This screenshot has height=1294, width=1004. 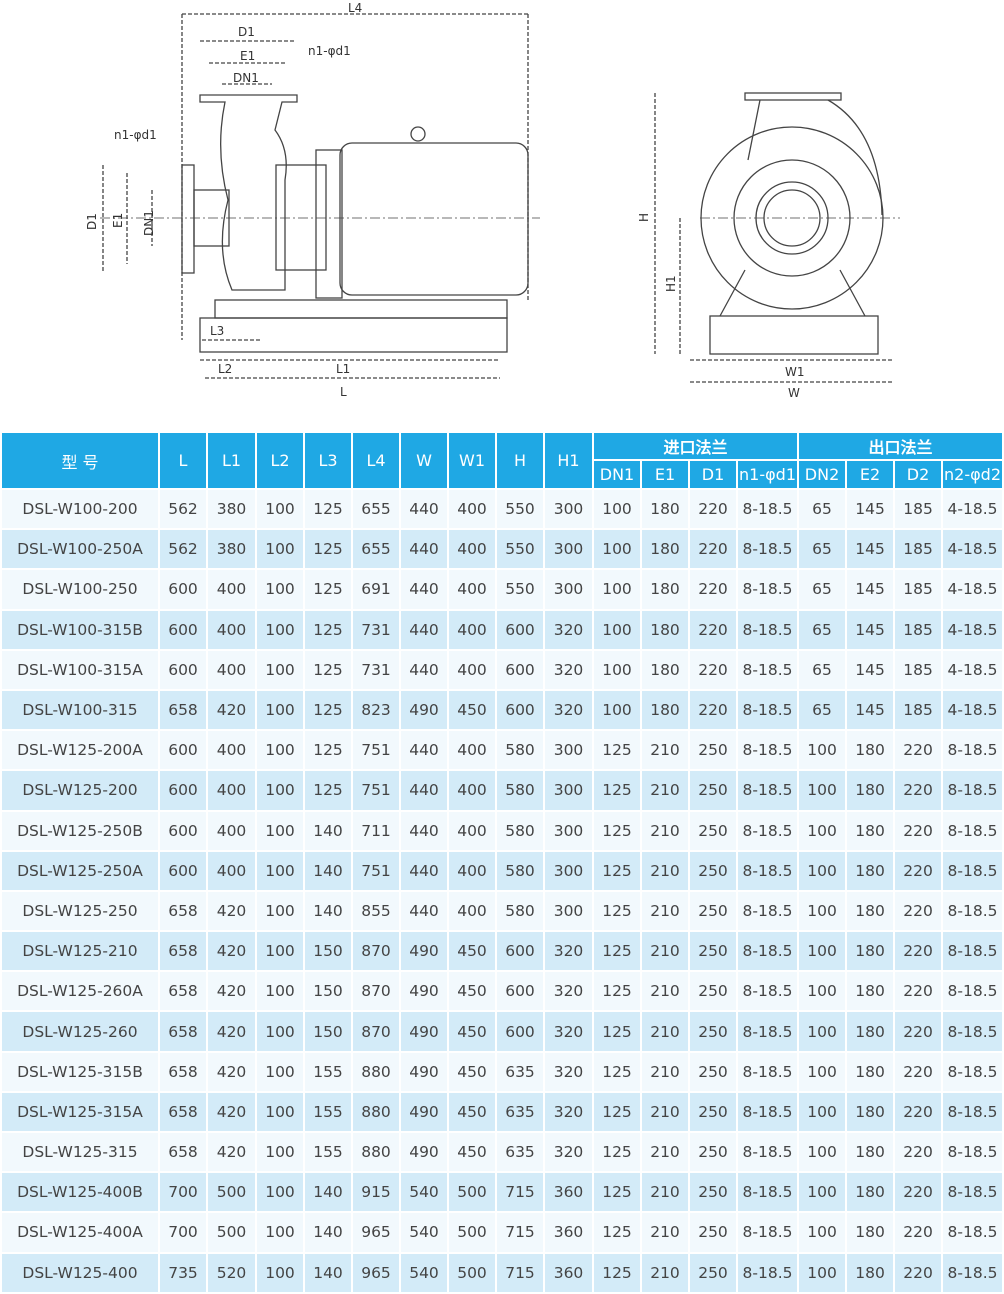 What do you see at coordinates (376, 830) in the screenshot?
I see `value-cell: 711` at bounding box center [376, 830].